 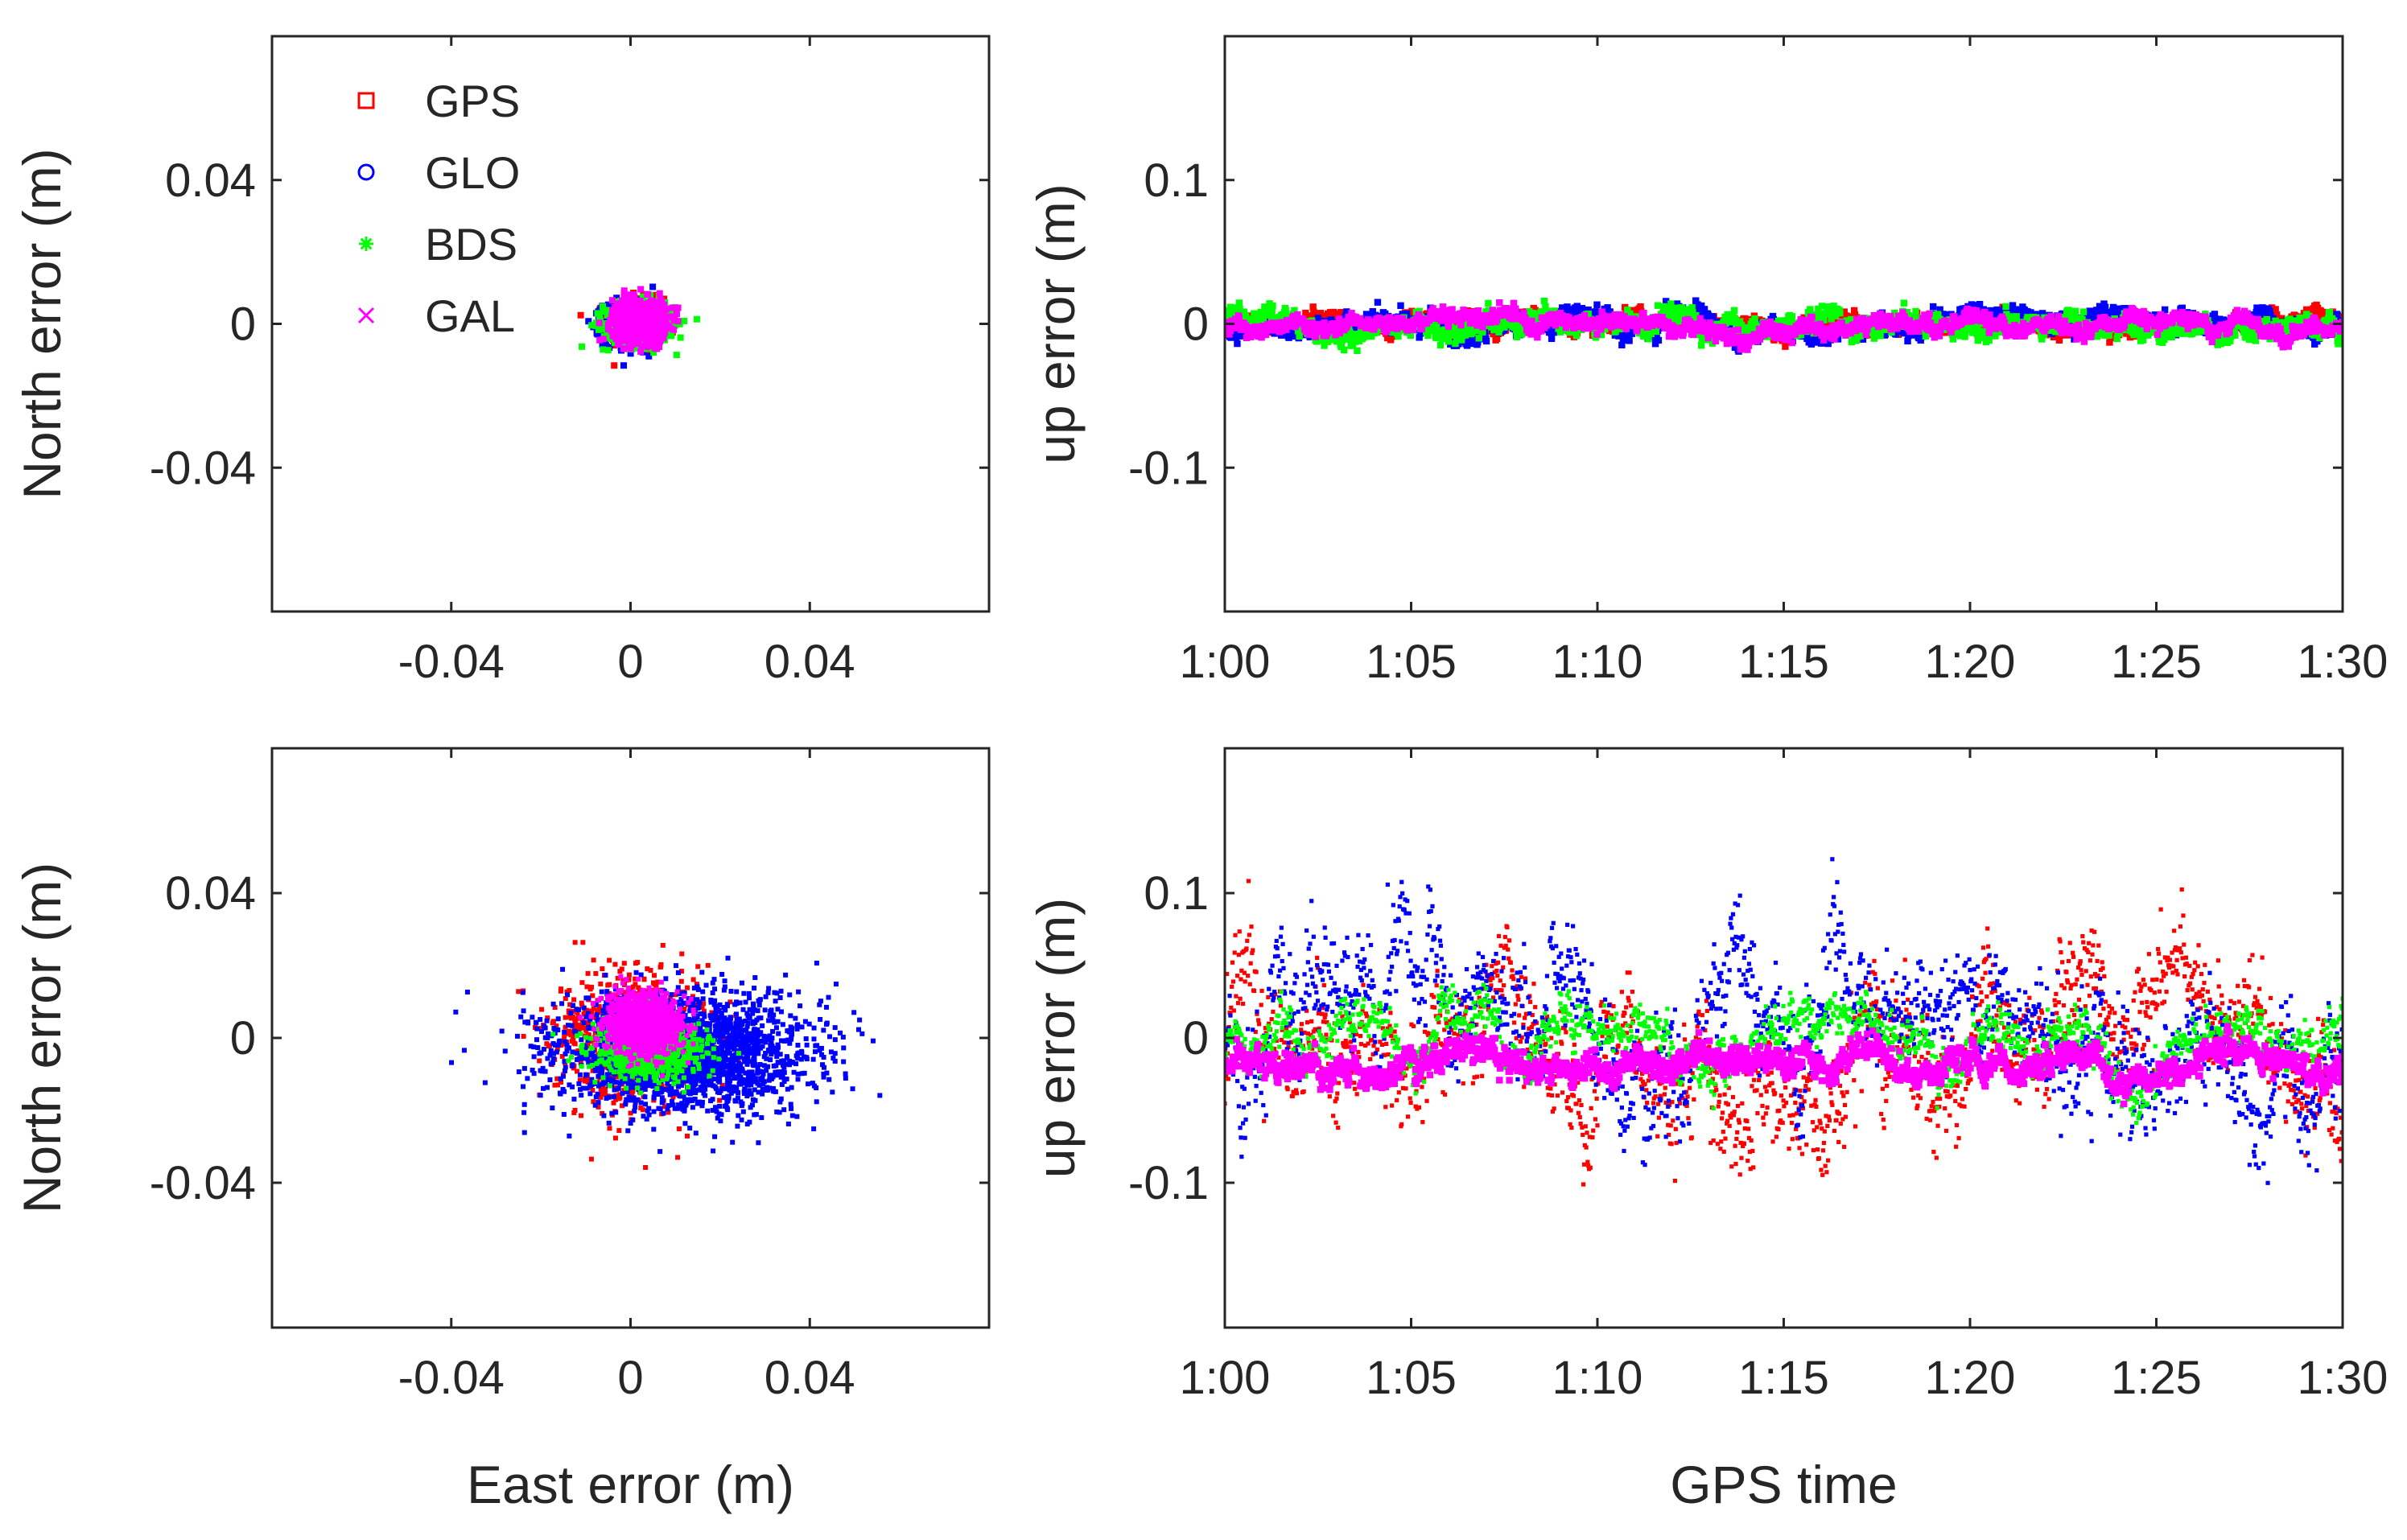 What do you see at coordinates (366, 244) in the screenshot?
I see `legend-marker-bds` at bounding box center [366, 244].